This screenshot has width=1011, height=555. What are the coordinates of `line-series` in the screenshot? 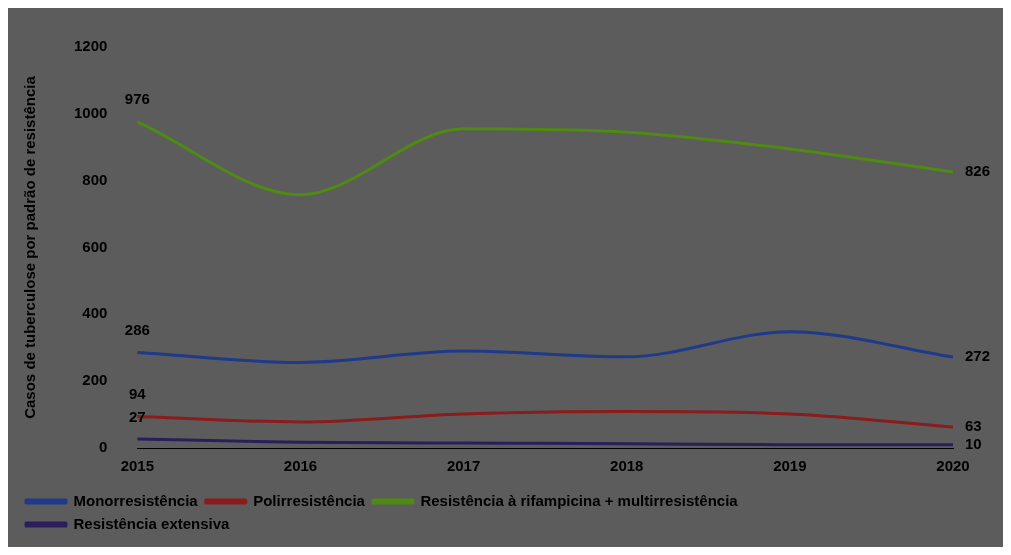 It's located at (545, 158).